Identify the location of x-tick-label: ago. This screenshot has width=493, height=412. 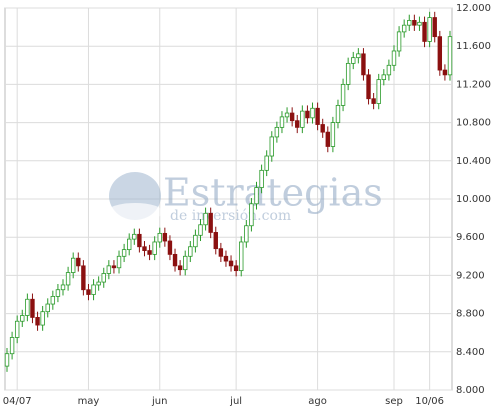
(317, 401).